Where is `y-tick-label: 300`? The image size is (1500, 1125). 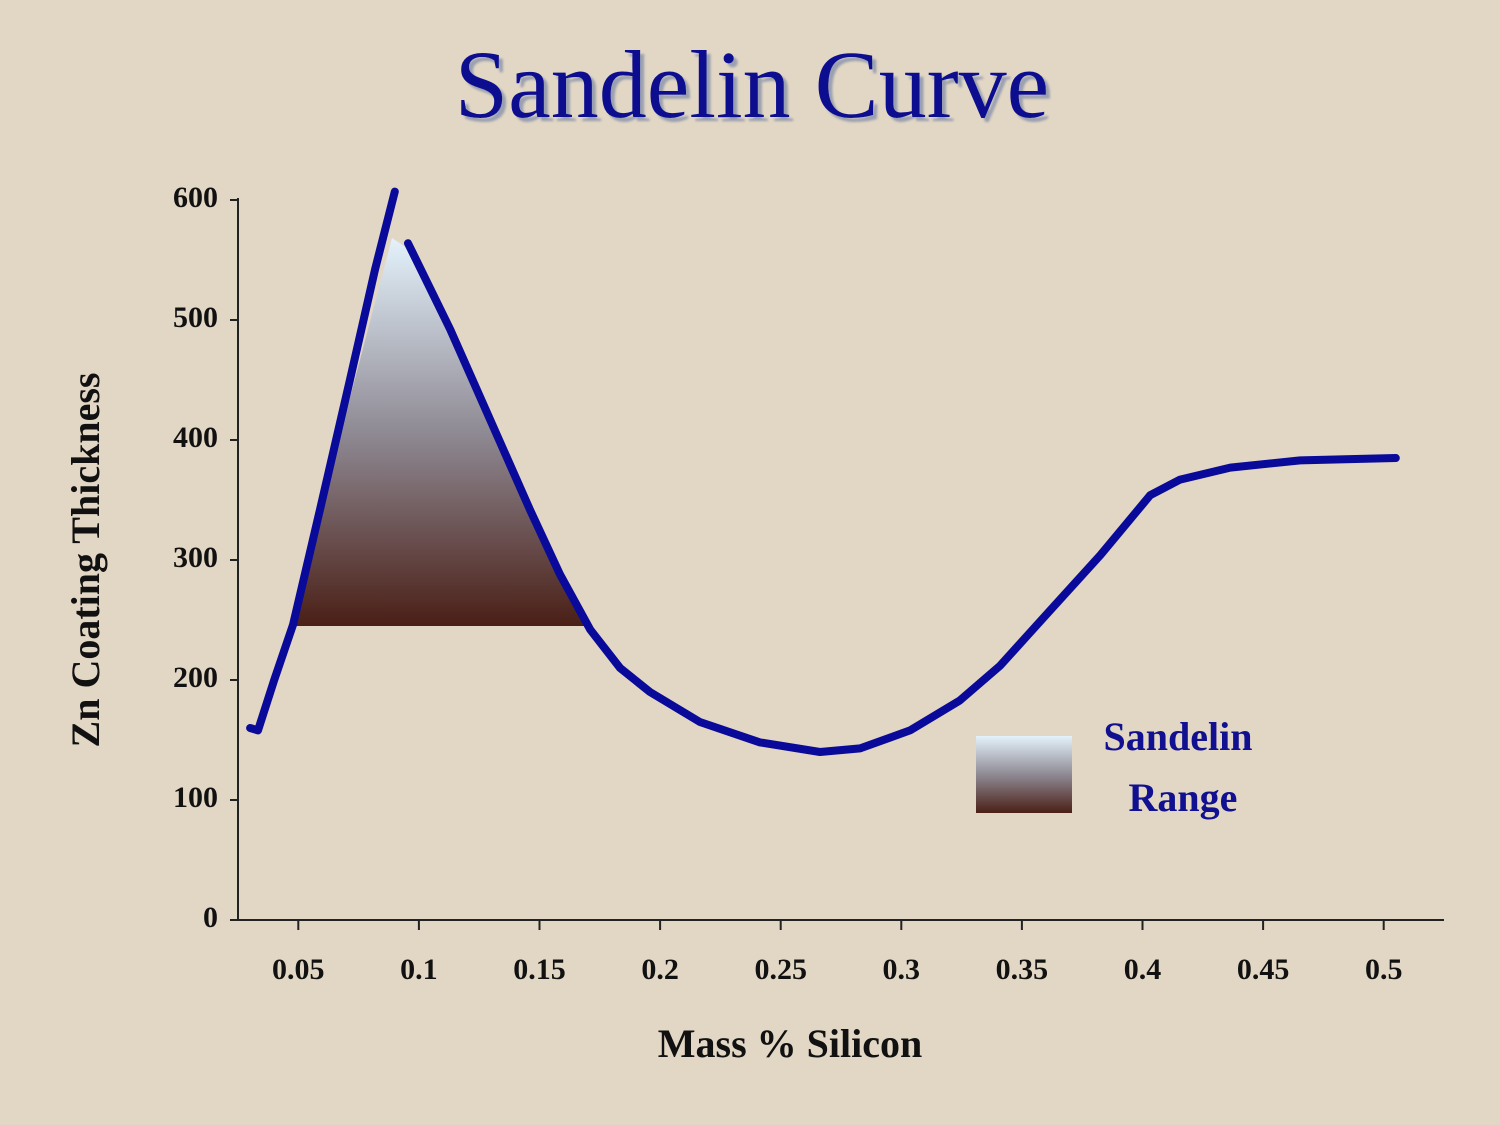 y-tick-label: 300 is located at coordinates (195, 557).